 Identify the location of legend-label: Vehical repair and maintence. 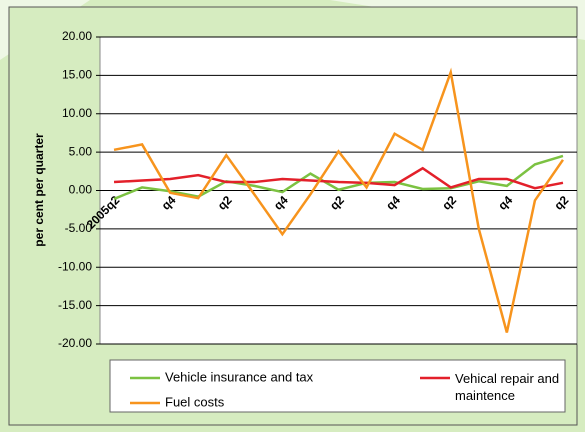
(507, 387).